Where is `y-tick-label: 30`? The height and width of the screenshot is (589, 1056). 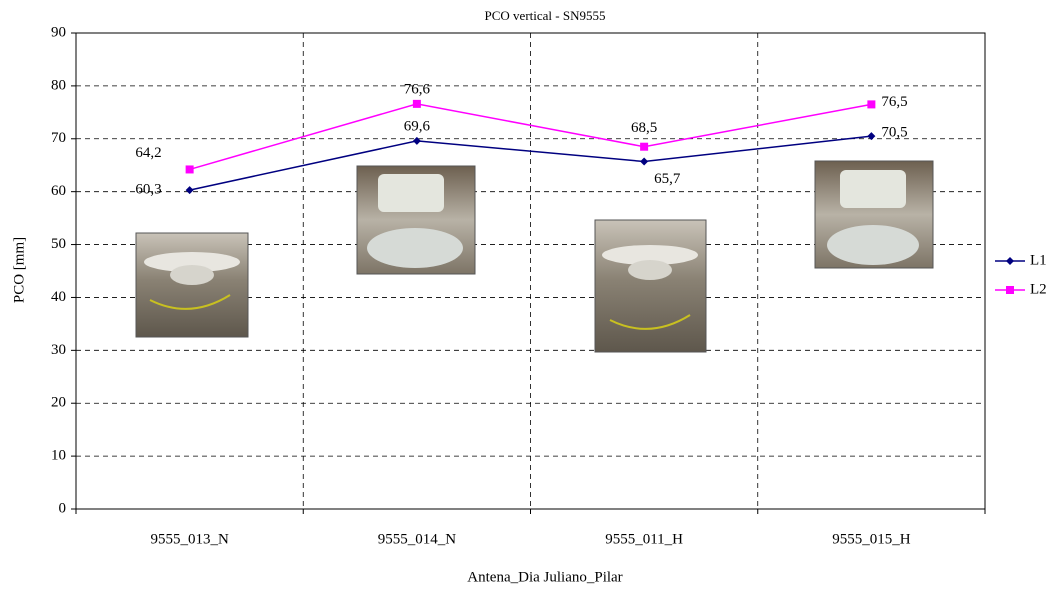
y-tick-label: 30 is located at coordinates (58, 350).